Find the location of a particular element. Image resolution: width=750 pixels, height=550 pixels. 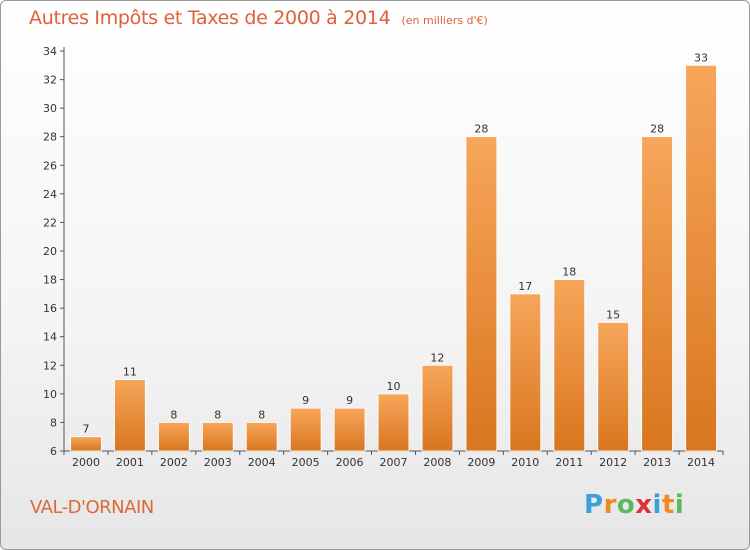

data-label: 18 is located at coordinates (569, 272).